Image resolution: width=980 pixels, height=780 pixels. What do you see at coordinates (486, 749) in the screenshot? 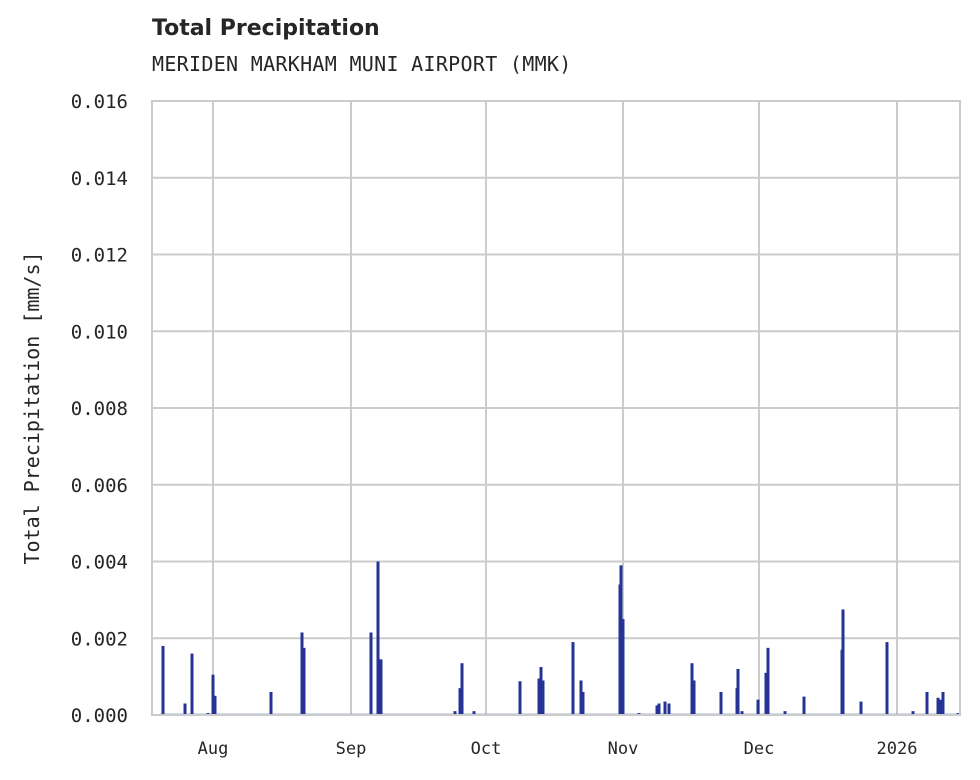
I see `x-tick-label: Oct` at bounding box center [486, 749].